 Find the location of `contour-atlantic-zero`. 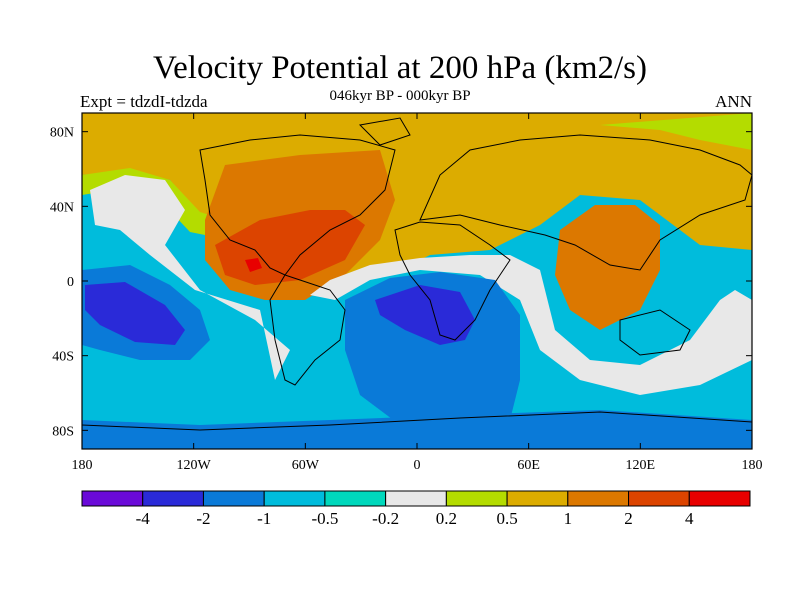

contour-atlantic-zero is located at coordinates (531, 325).